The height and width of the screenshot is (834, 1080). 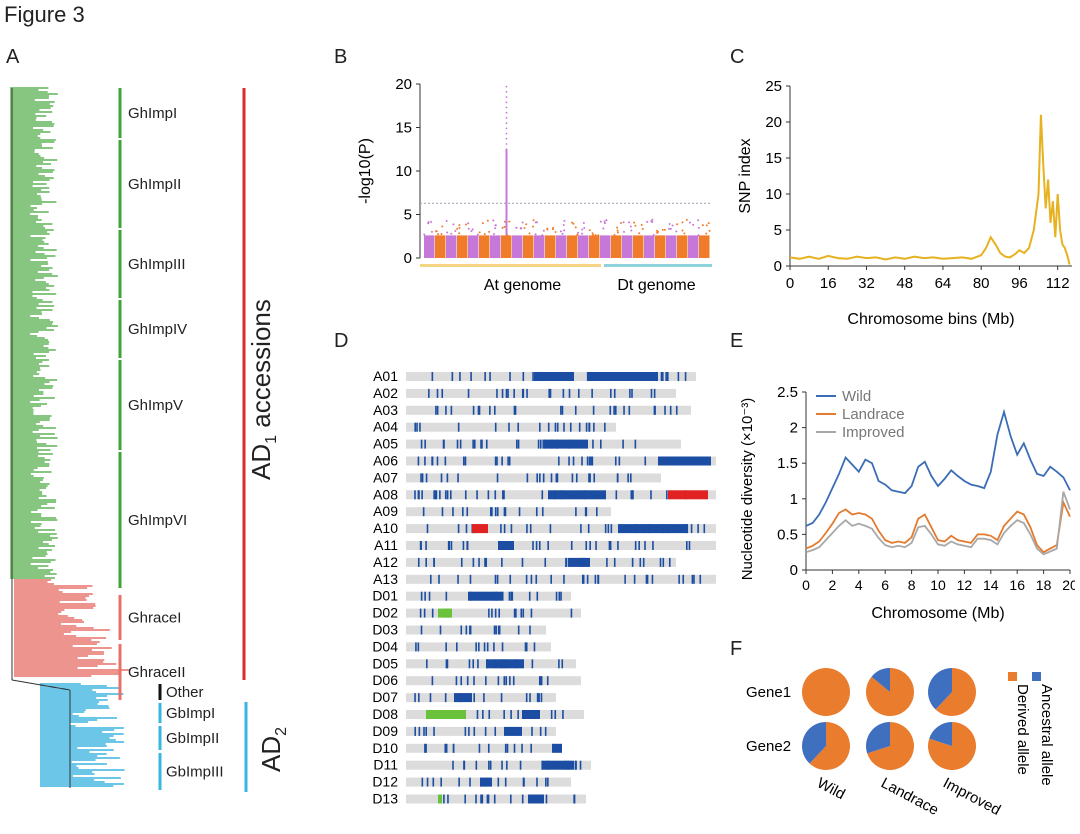 What do you see at coordinates (154, 184) in the screenshot?
I see `group-label-ghimpii: GhImpII` at bounding box center [154, 184].